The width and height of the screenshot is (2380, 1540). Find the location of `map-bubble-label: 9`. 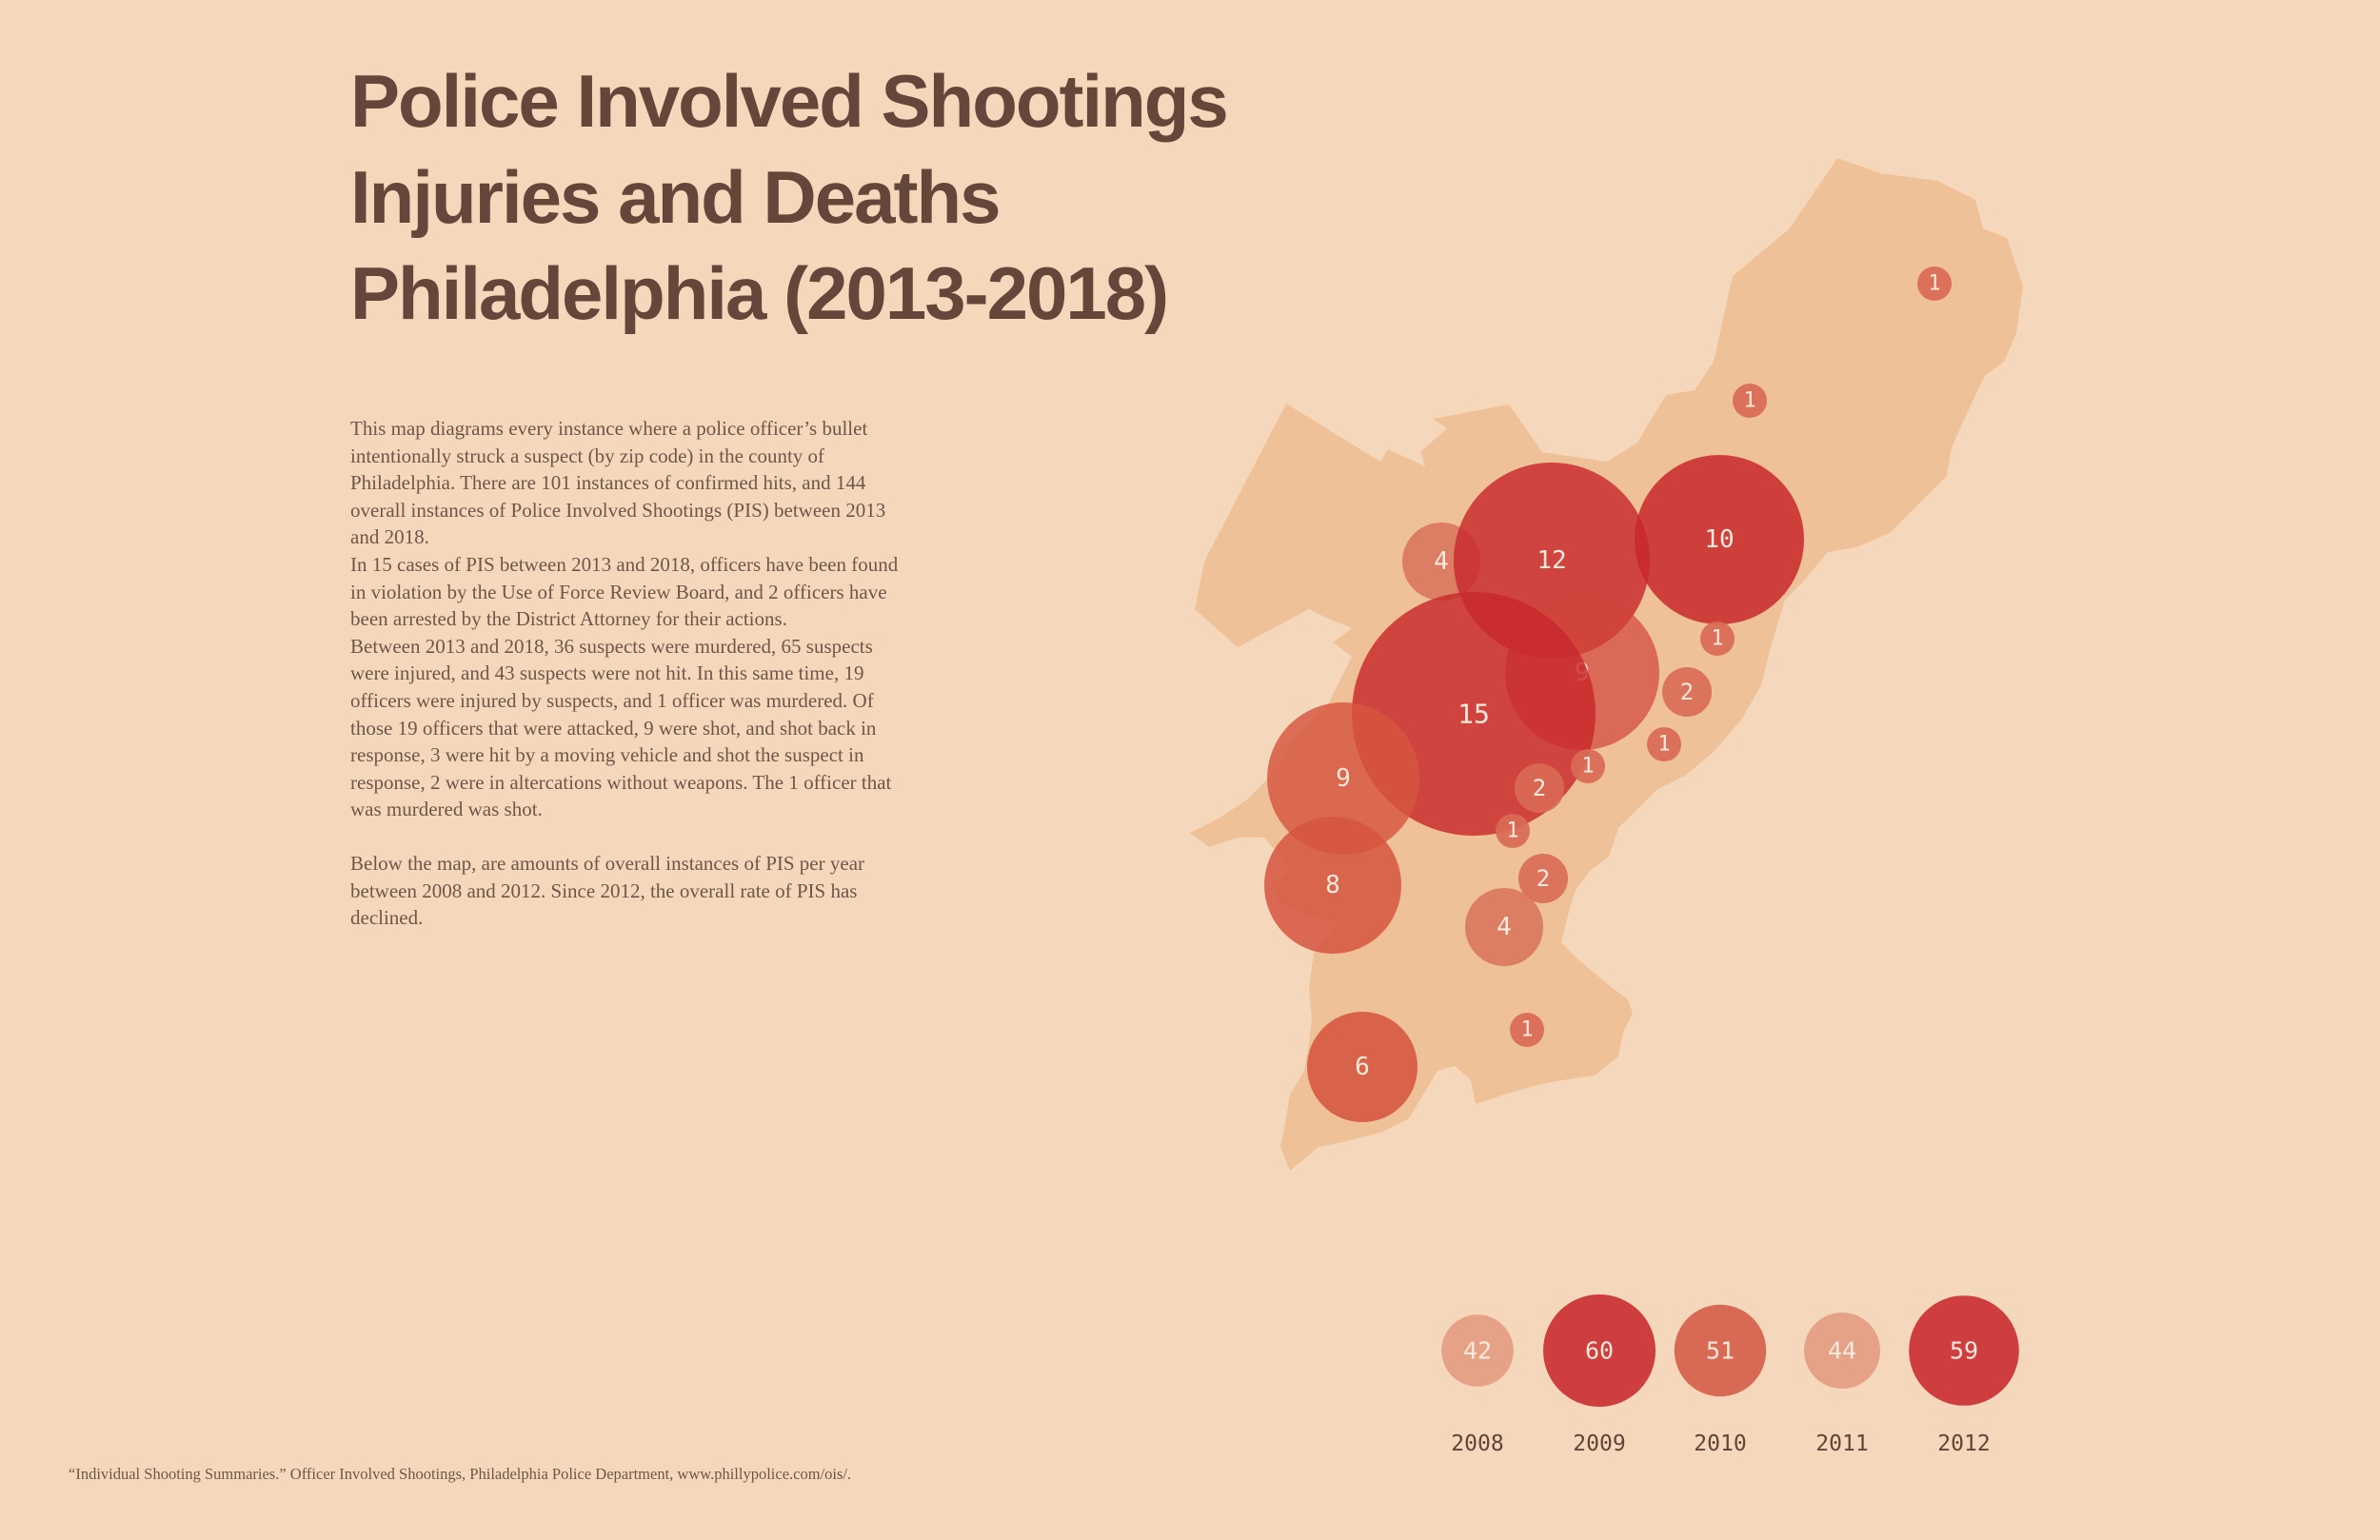

map-bubble-label: 9 is located at coordinates (1343, 778).